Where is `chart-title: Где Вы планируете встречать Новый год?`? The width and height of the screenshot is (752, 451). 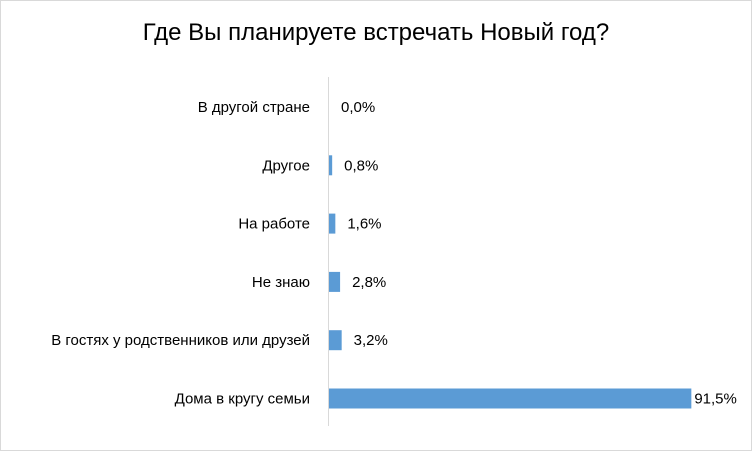
chart-title: Где Вы планируете встречать Новый год? is located at coordinates (376, 32).